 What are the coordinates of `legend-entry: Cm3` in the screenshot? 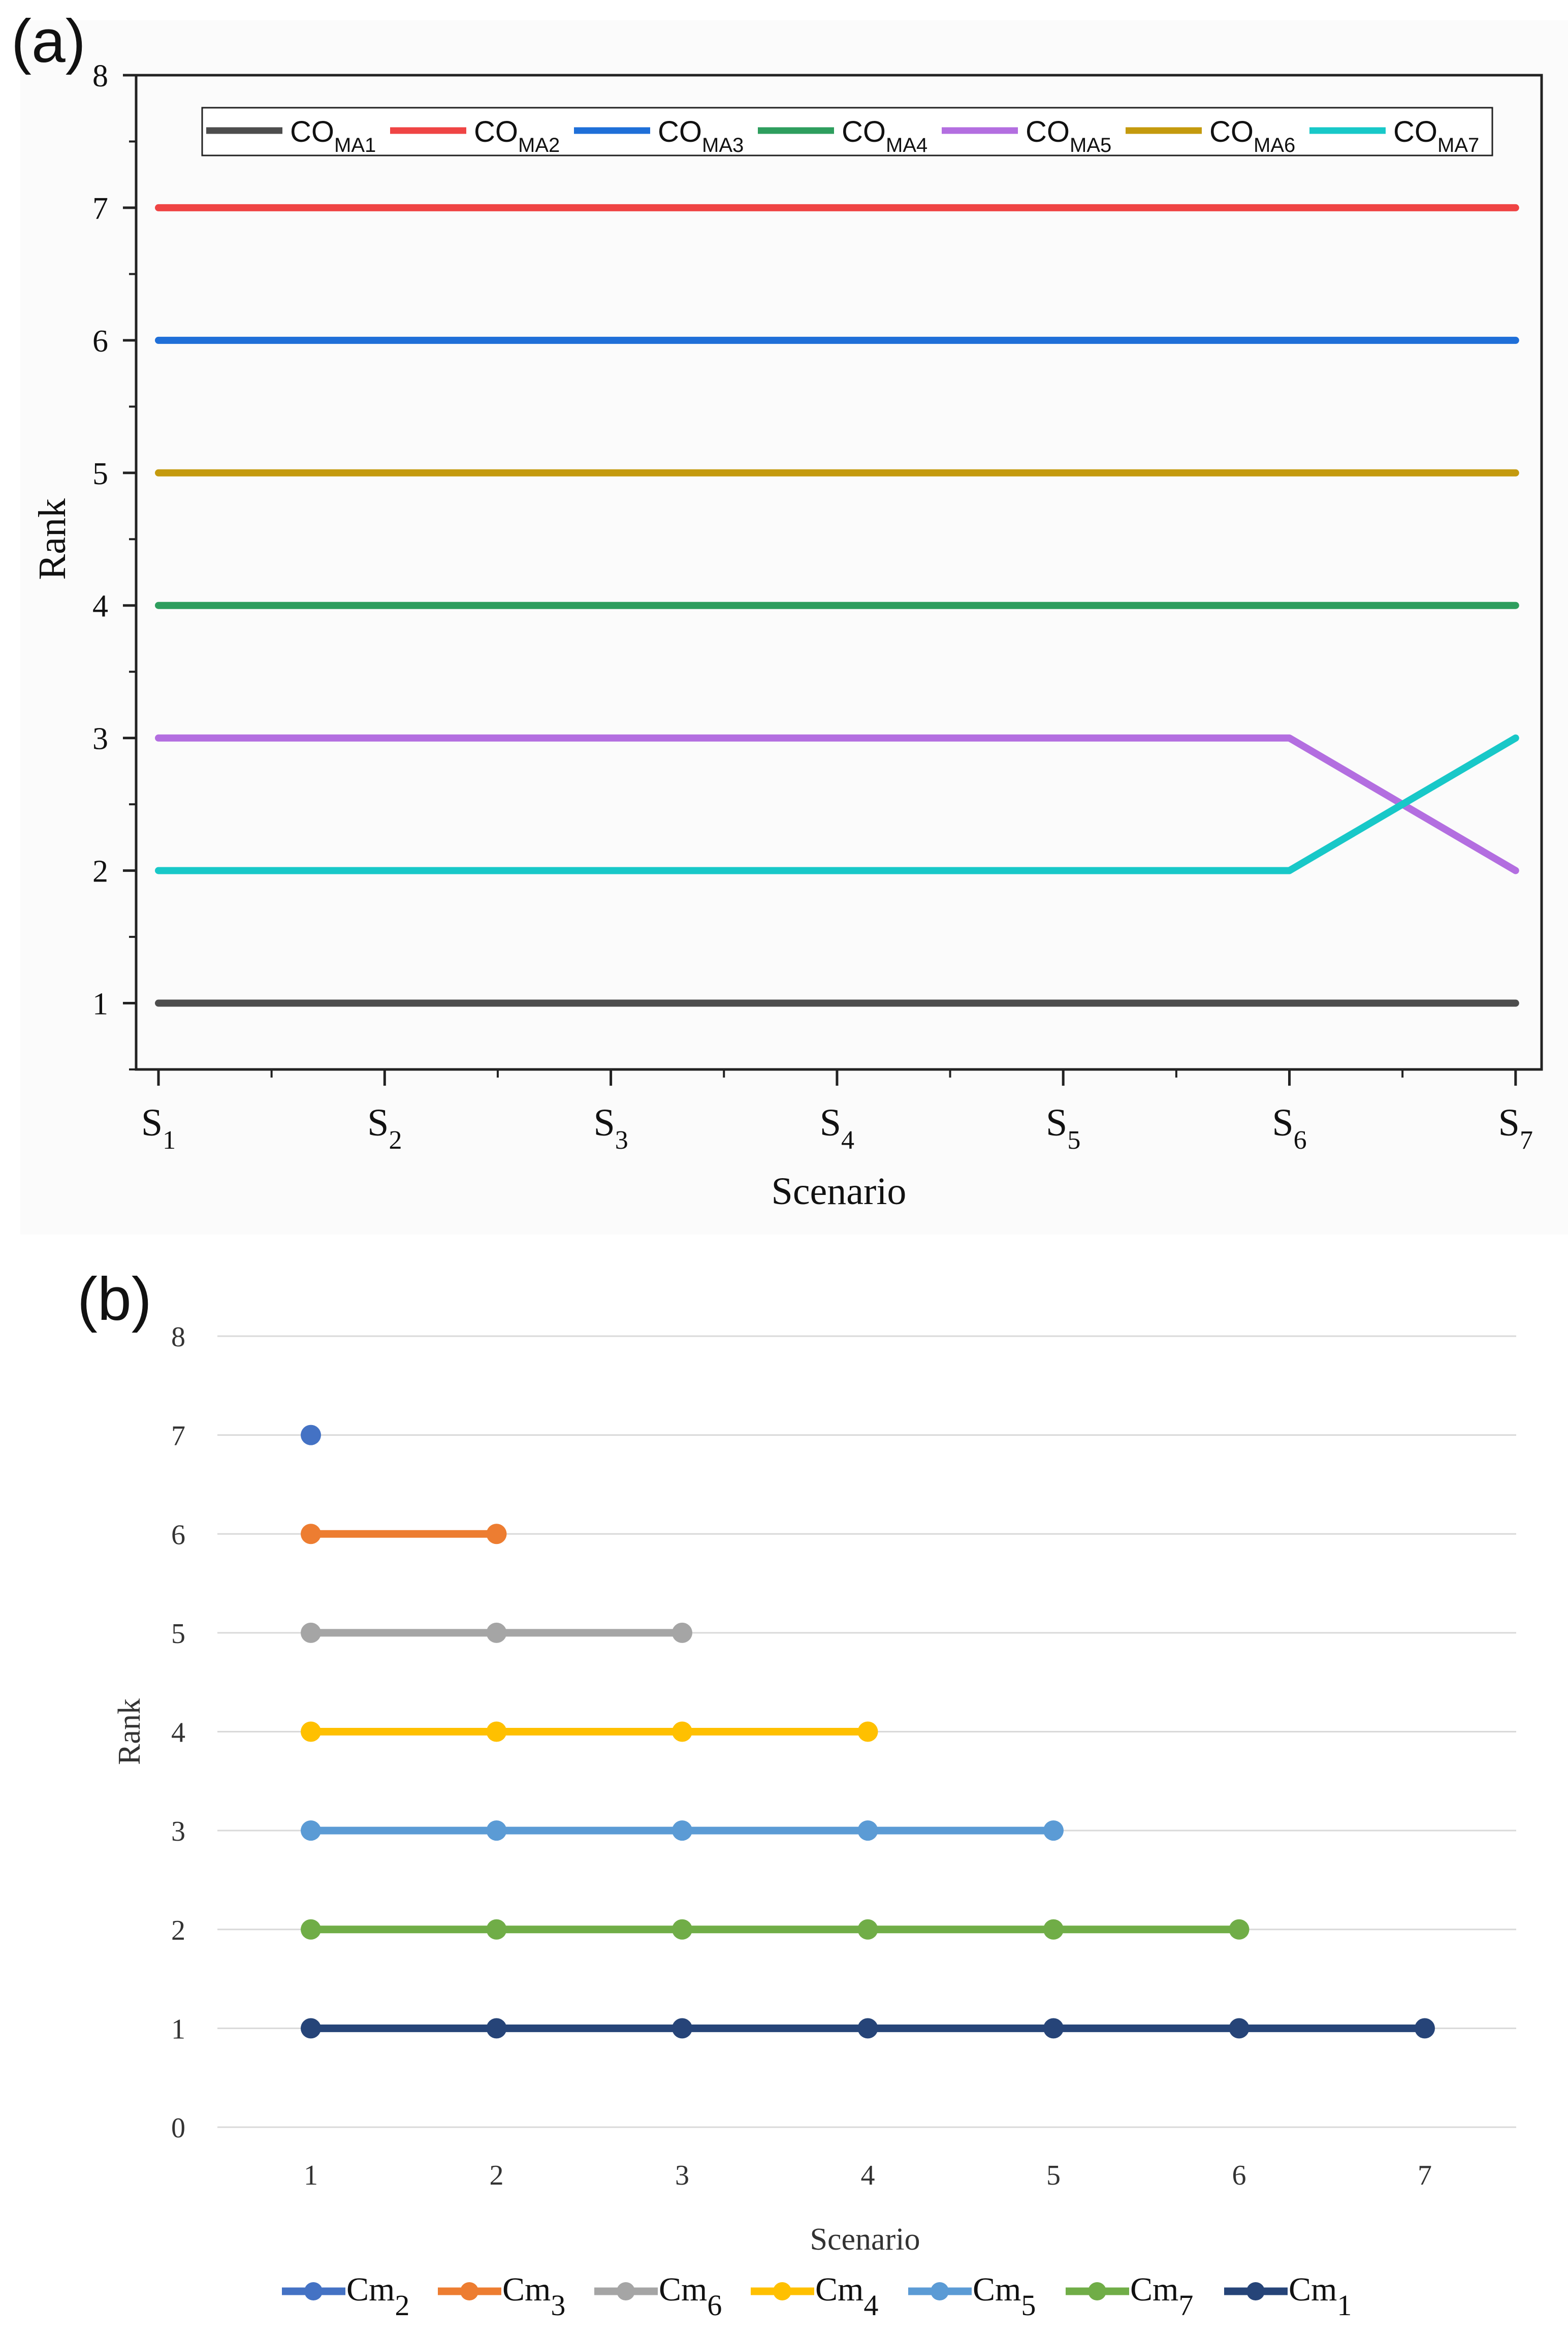 It's located at (533, 2296).